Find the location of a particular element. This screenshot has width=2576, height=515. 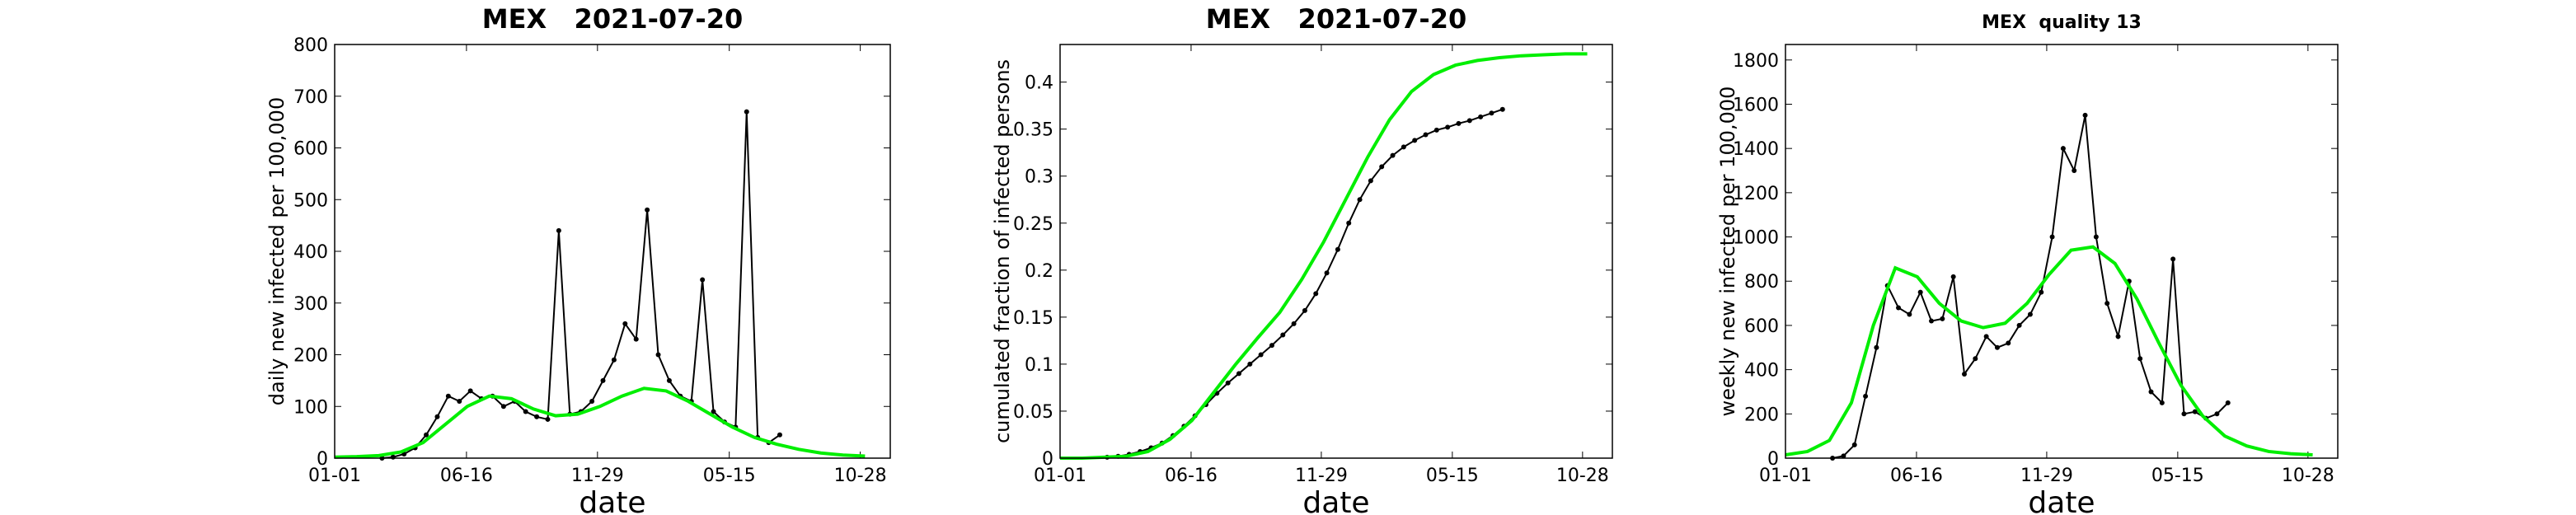

y-tick-label: 200 is located at coordinates (311, 356).